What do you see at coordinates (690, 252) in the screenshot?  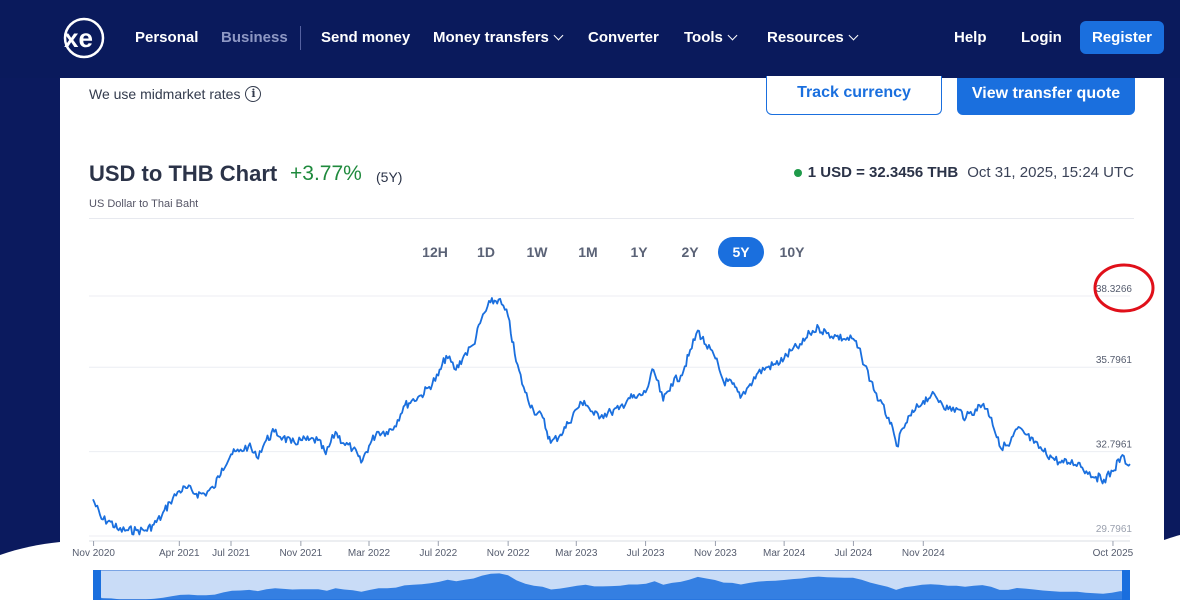 I see `period-2y: 2Y` at bounding box center [690, 252].